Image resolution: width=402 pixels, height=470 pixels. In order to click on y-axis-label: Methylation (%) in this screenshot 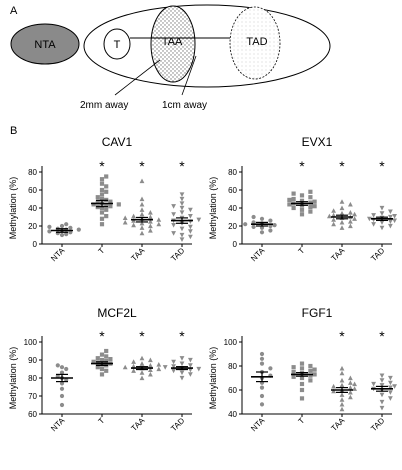, I will do `click(13, 378)`.